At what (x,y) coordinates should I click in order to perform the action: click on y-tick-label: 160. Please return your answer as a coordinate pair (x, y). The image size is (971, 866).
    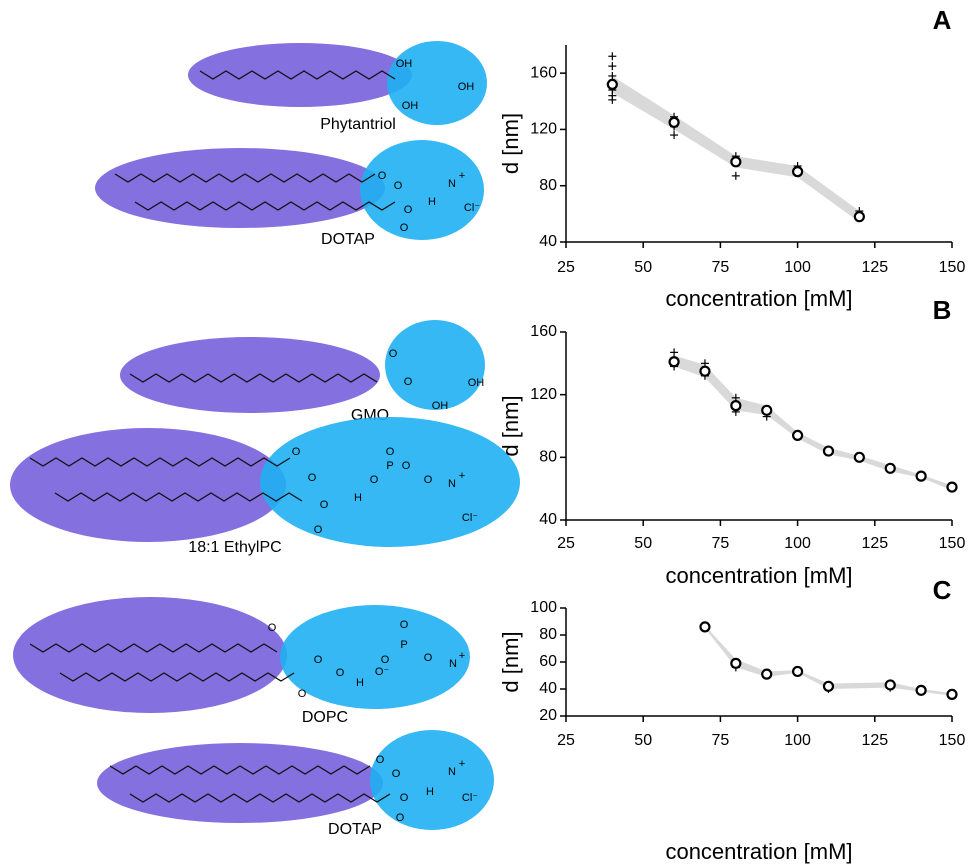
    Looking at the image, I should click on (543, 72).